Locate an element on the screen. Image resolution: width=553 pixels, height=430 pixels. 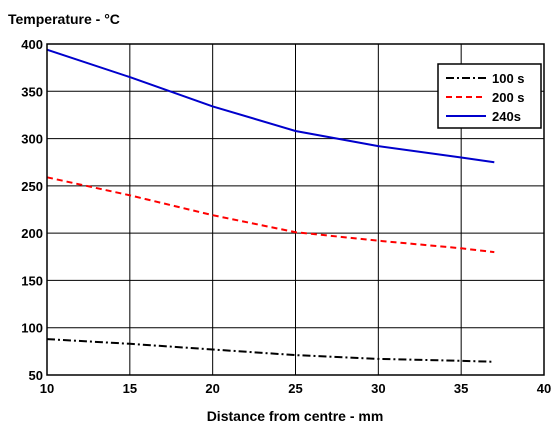
legend-items: 100 s 200 s 240s is located at coordinates (485, 97).